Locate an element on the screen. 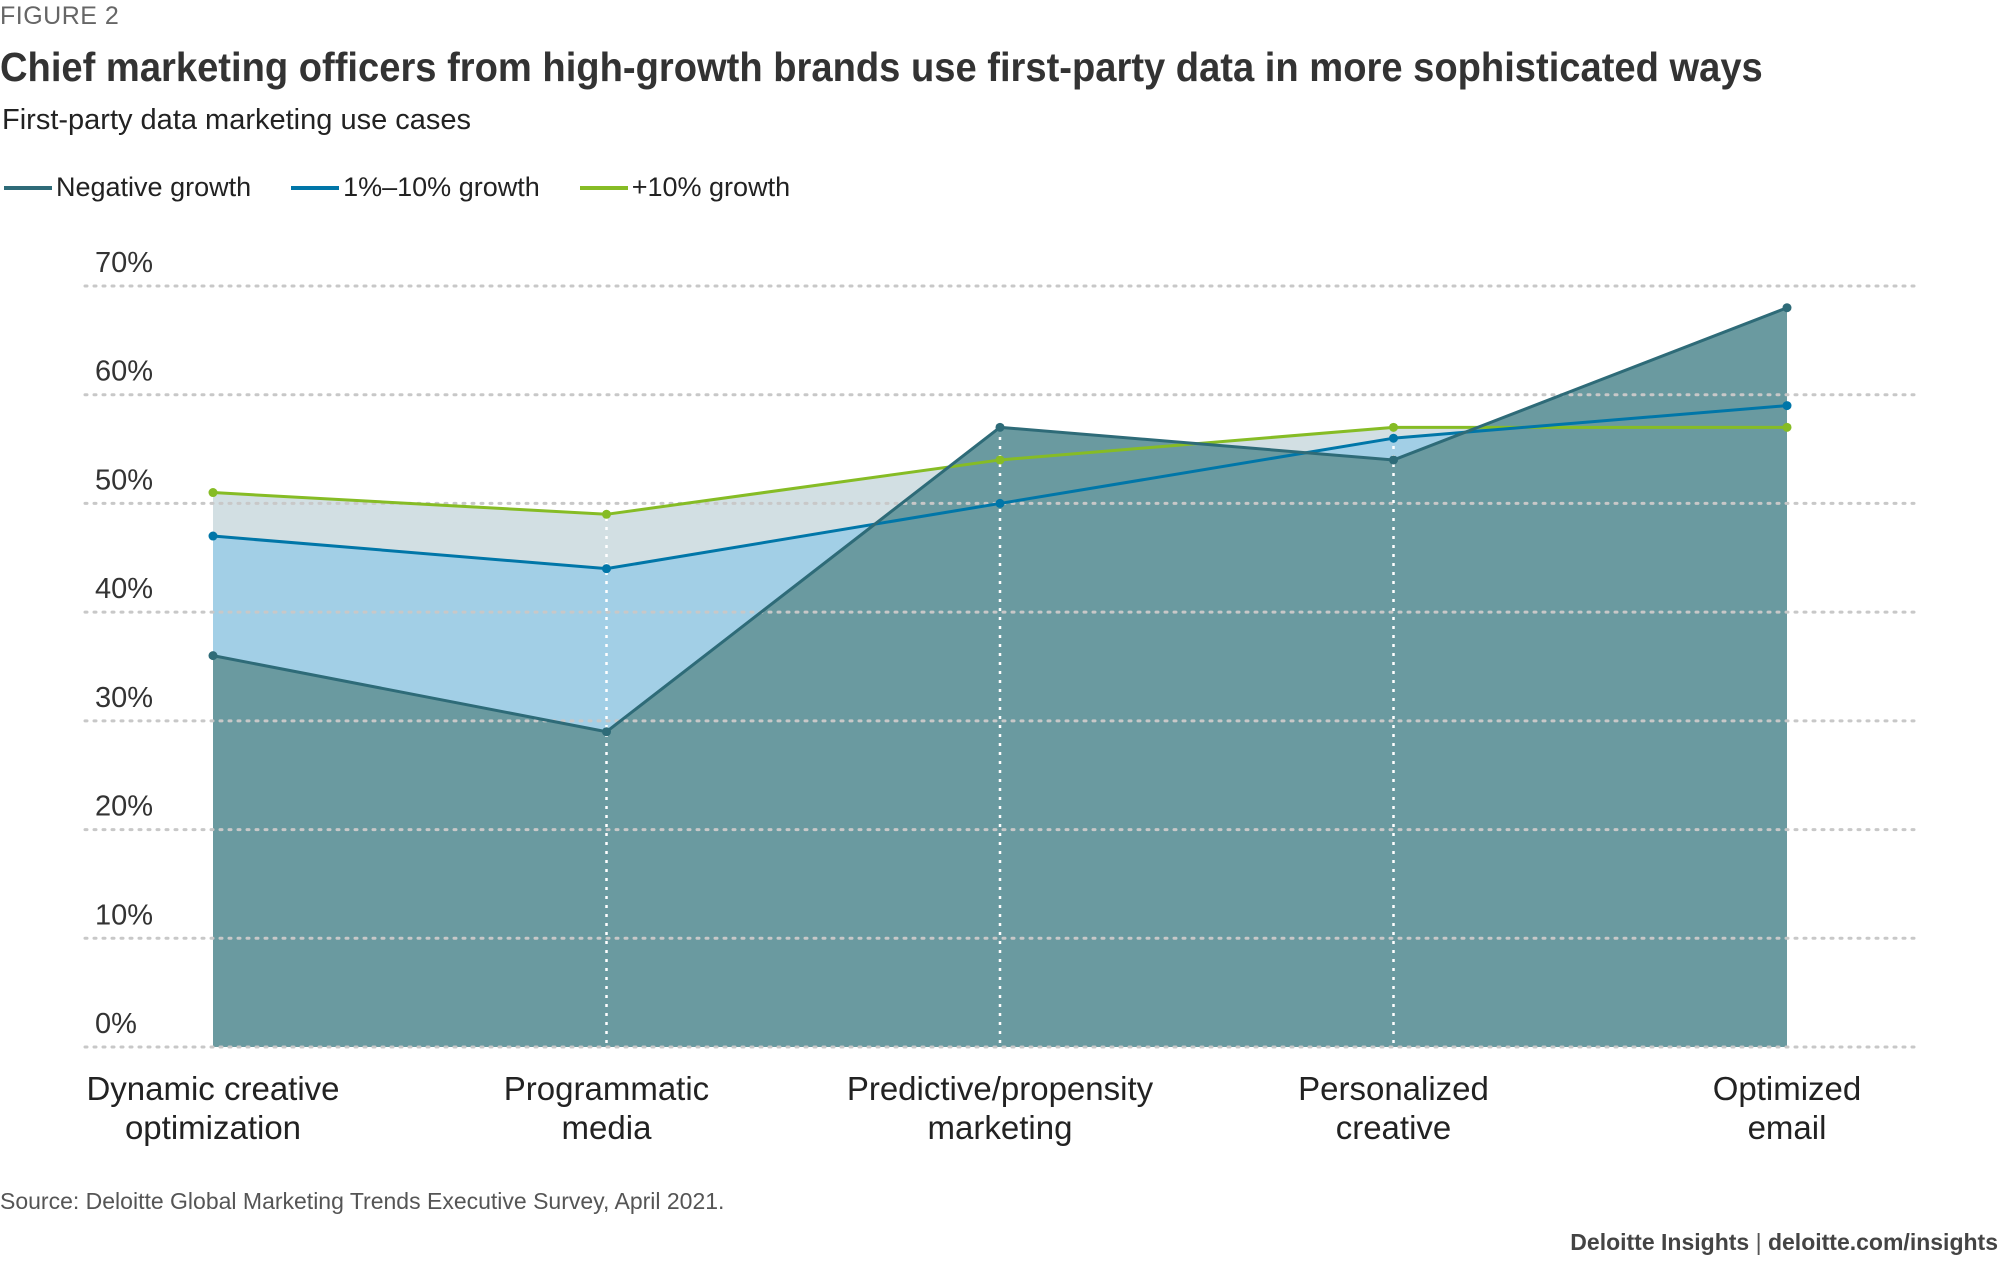 This screenshot has height=1263, width=2000. x-tick-label: email is located at coordinates (1787, 1127).